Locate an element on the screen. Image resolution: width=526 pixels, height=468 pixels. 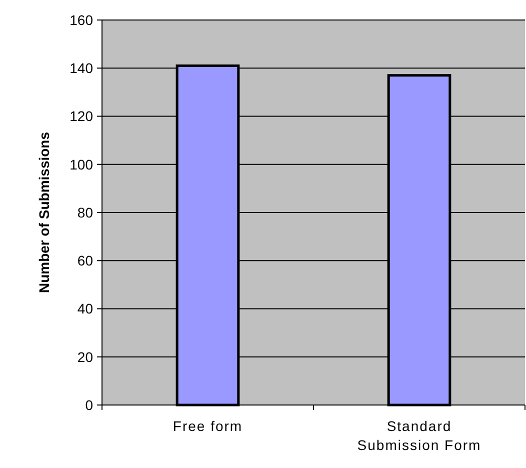
x-tick-label: Free form is located at coordinates (207, 426).